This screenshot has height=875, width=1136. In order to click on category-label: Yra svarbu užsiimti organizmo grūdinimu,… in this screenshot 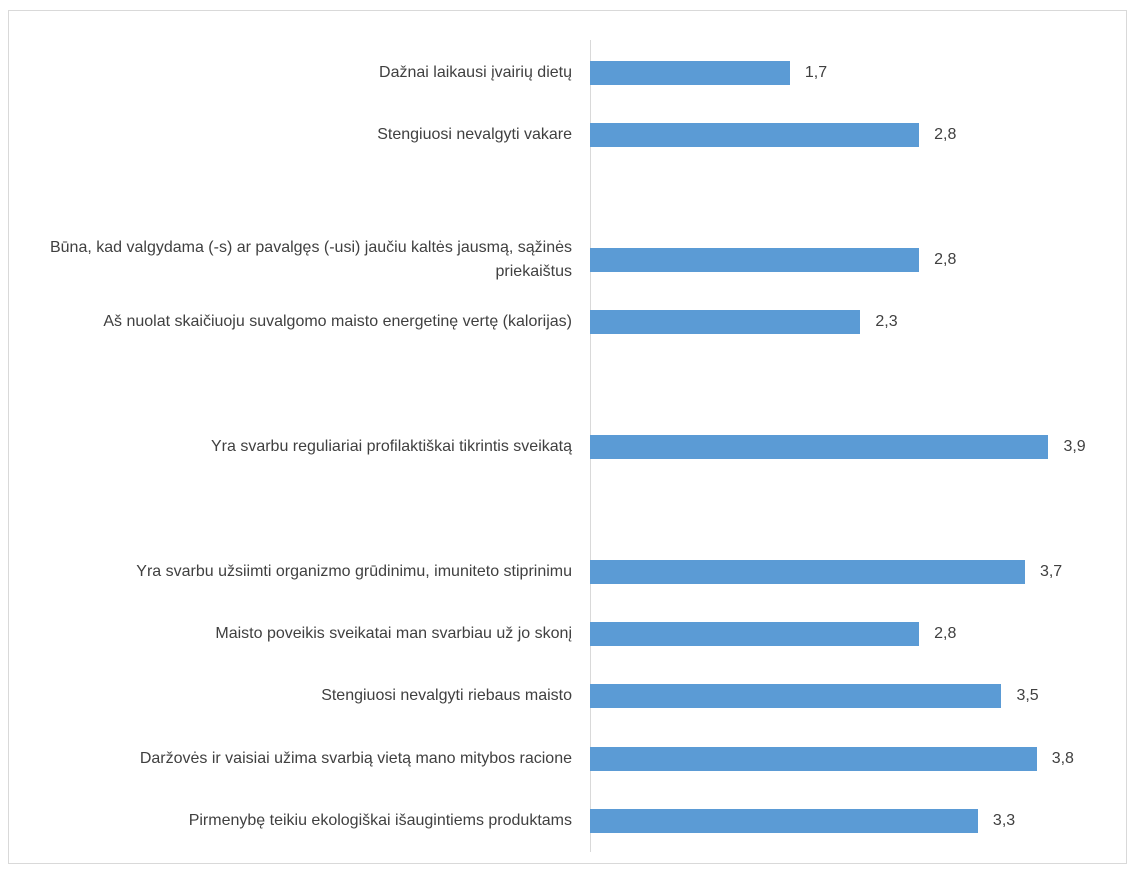, I will do `click(354, 571)`.